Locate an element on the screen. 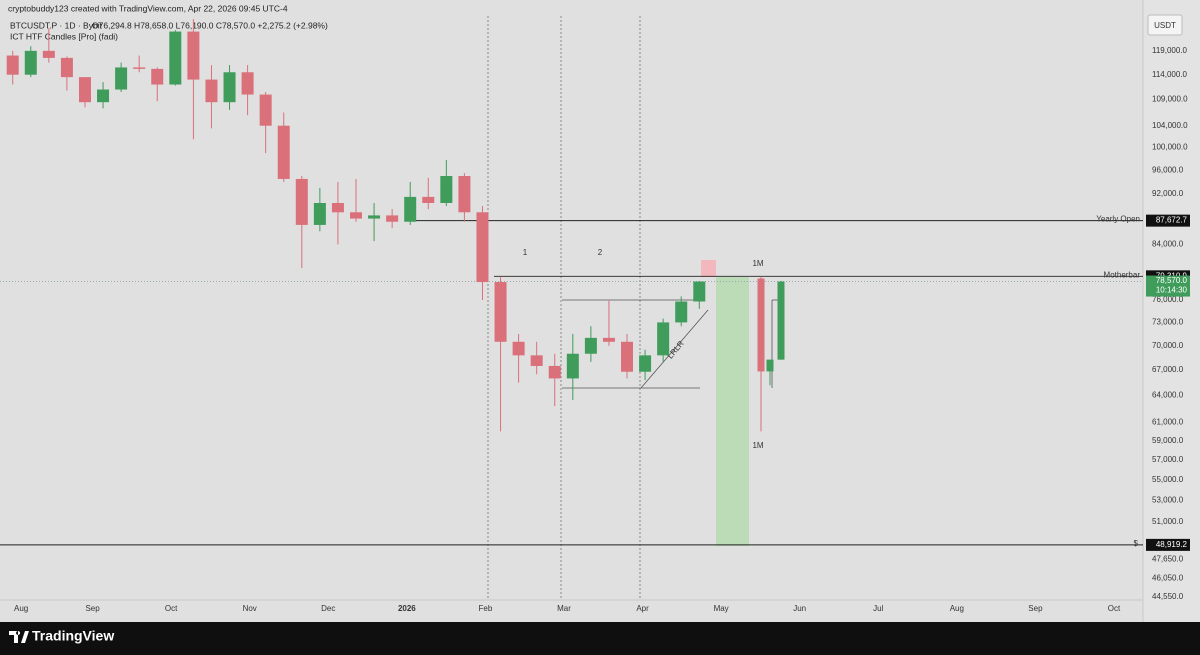 The width and height of the screenshot is (1200, 655). y-tick-label: 92,000.0 is located at coordinates (1168, 193).